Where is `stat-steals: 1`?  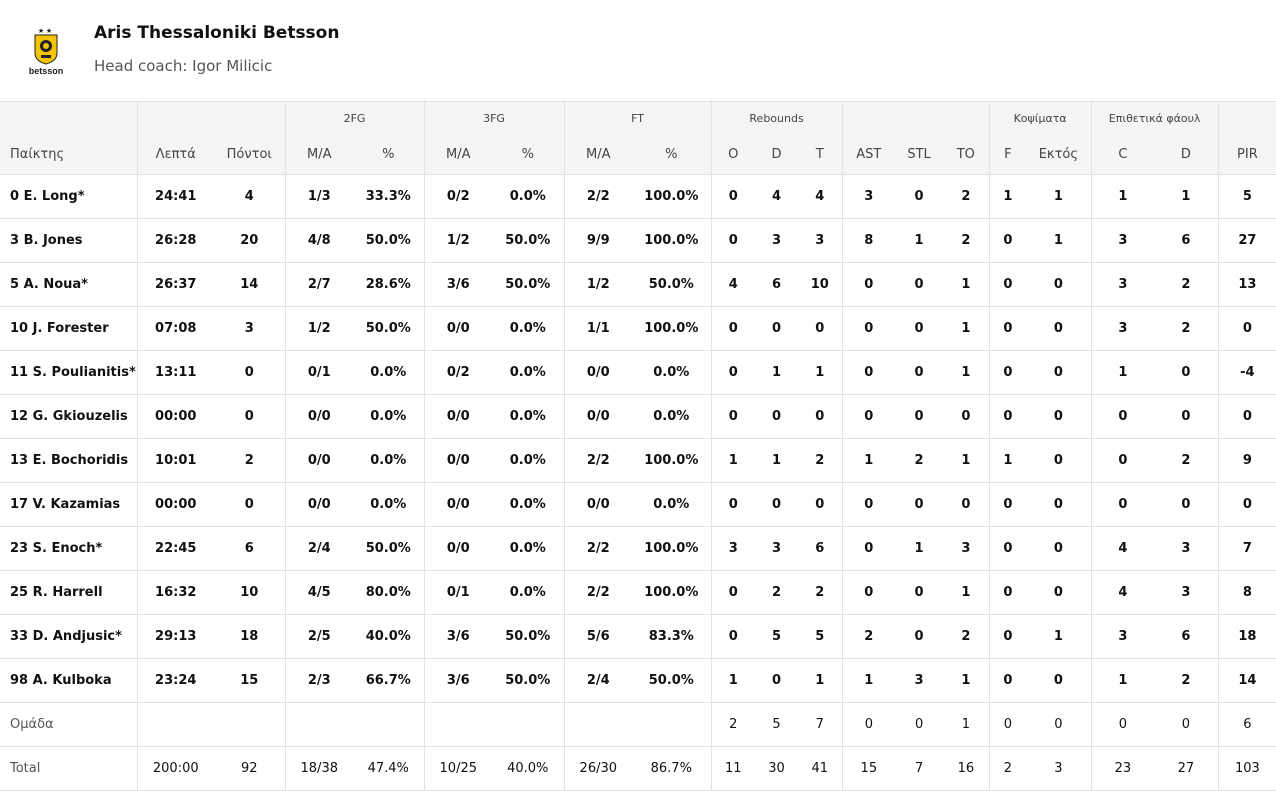
stat-steals: 1 is located at coordinates (919, 240).